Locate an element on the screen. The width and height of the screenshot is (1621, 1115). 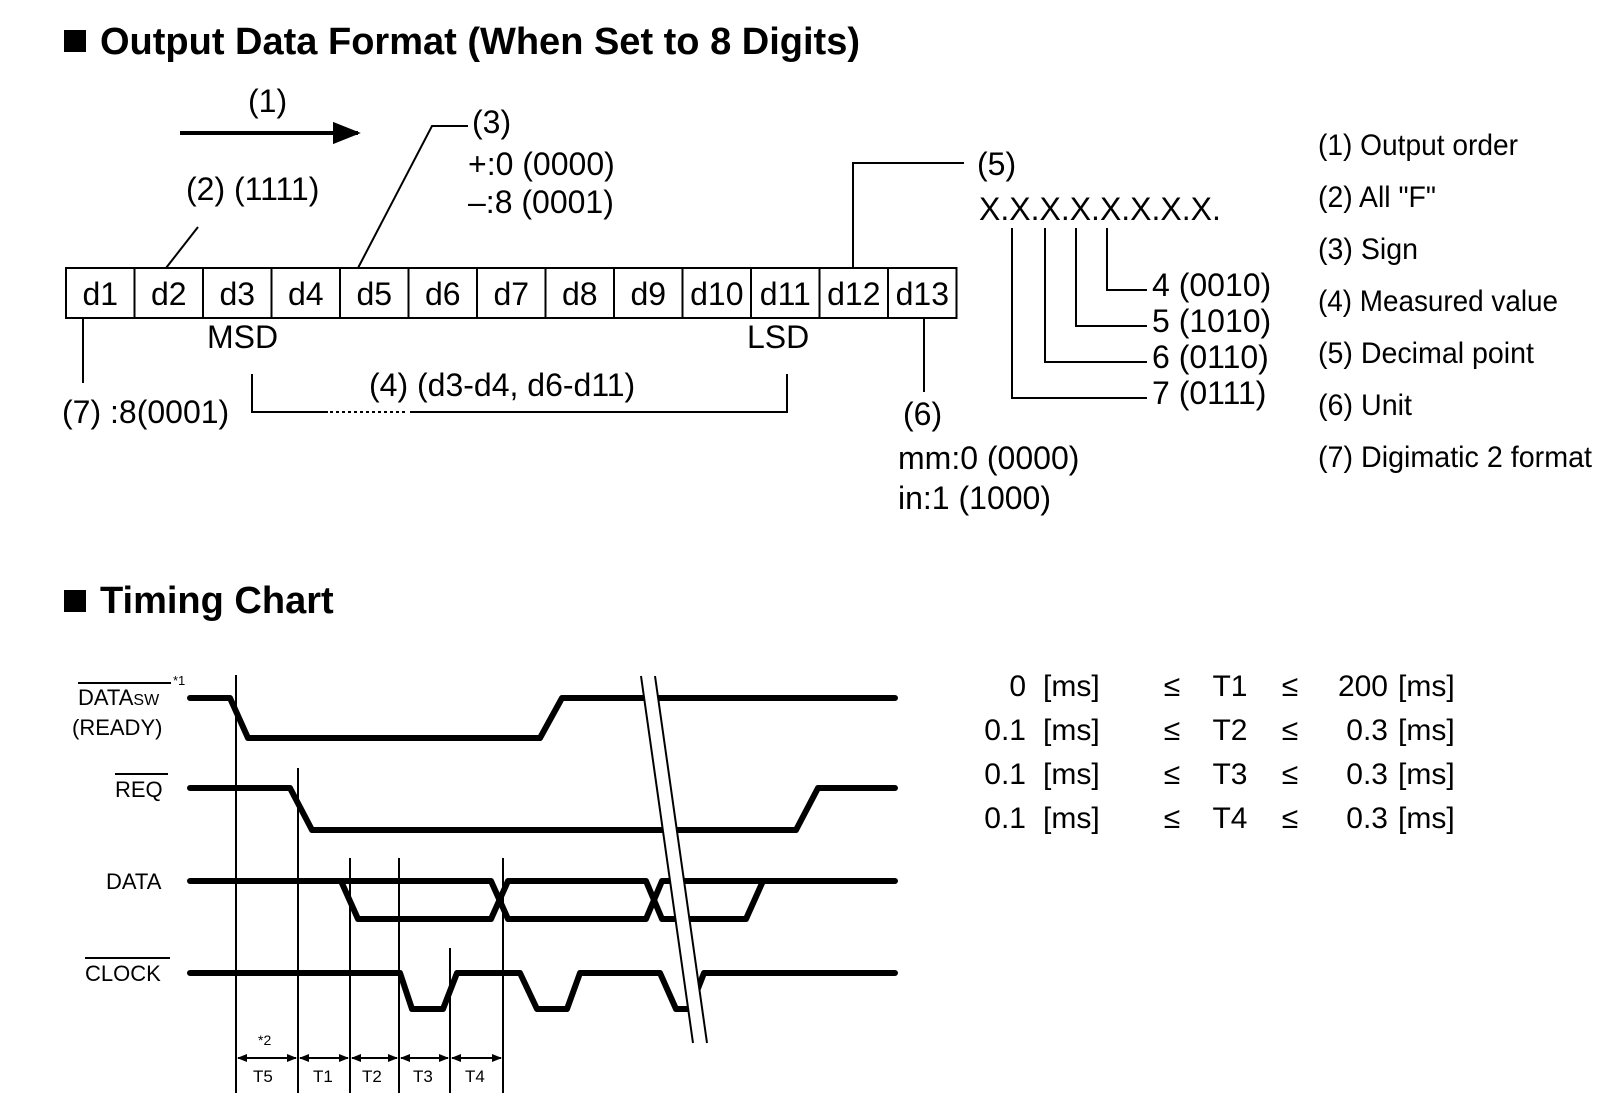
legend-item-1: (1) Output order is located at coordinates (1418, 145).